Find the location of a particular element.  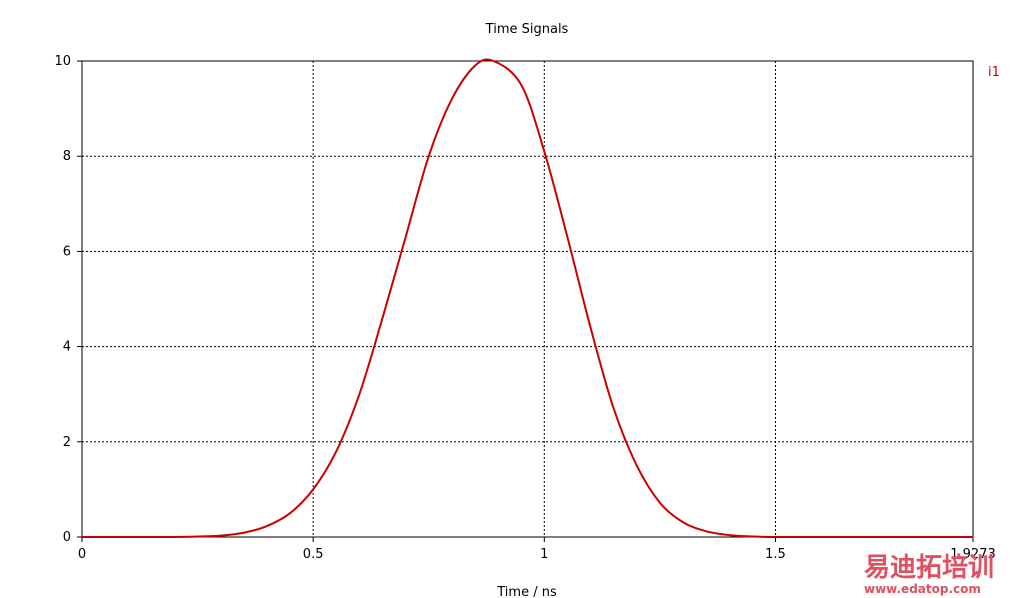

y-tick-label: 6 is located at coordinates (67, 251).